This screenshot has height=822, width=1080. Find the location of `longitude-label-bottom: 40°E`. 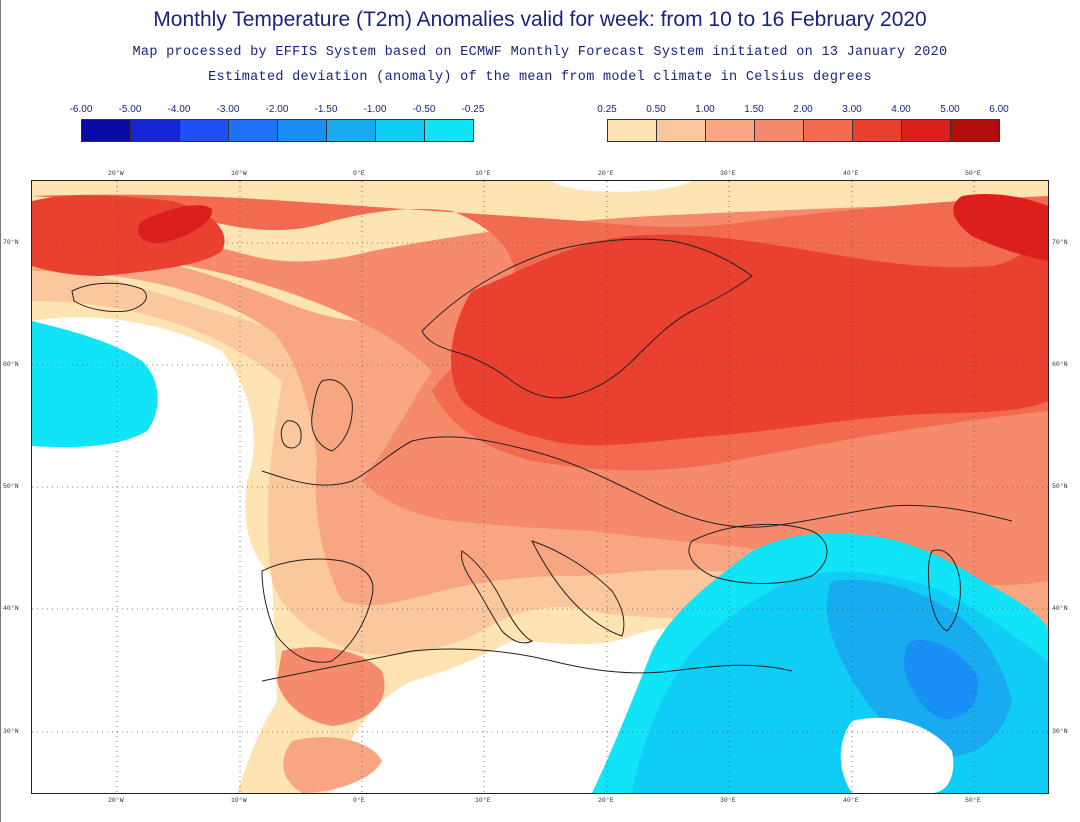

longitude-label-bottom: 40°E is located at coordinates (851, 800).